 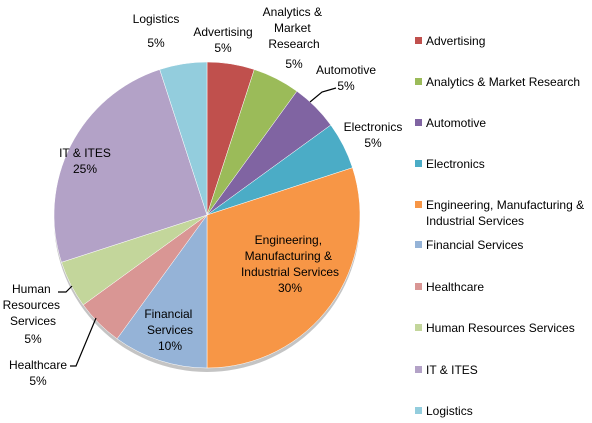 What do you see at coordinates (170, 346) in the screenshot?
I see `data-label-value: 10%` at bounding box center [170, 346].